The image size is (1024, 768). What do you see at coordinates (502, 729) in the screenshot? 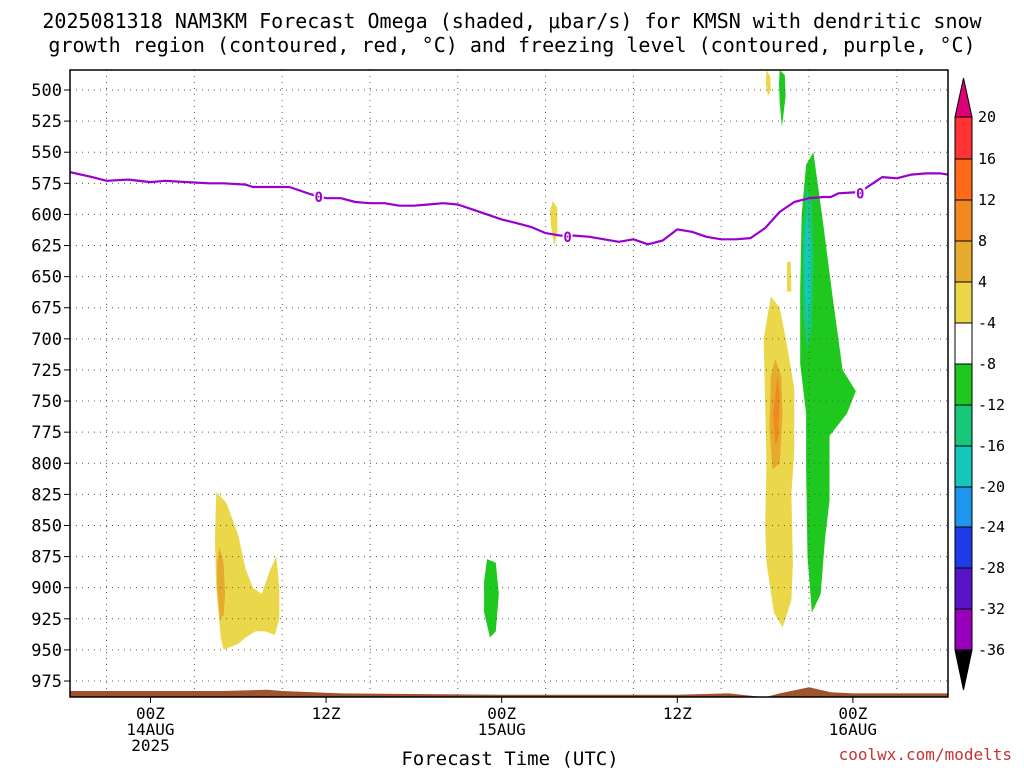
I see `x-tick-label-24-1: 15AUG` at bounding box center [502, 729].